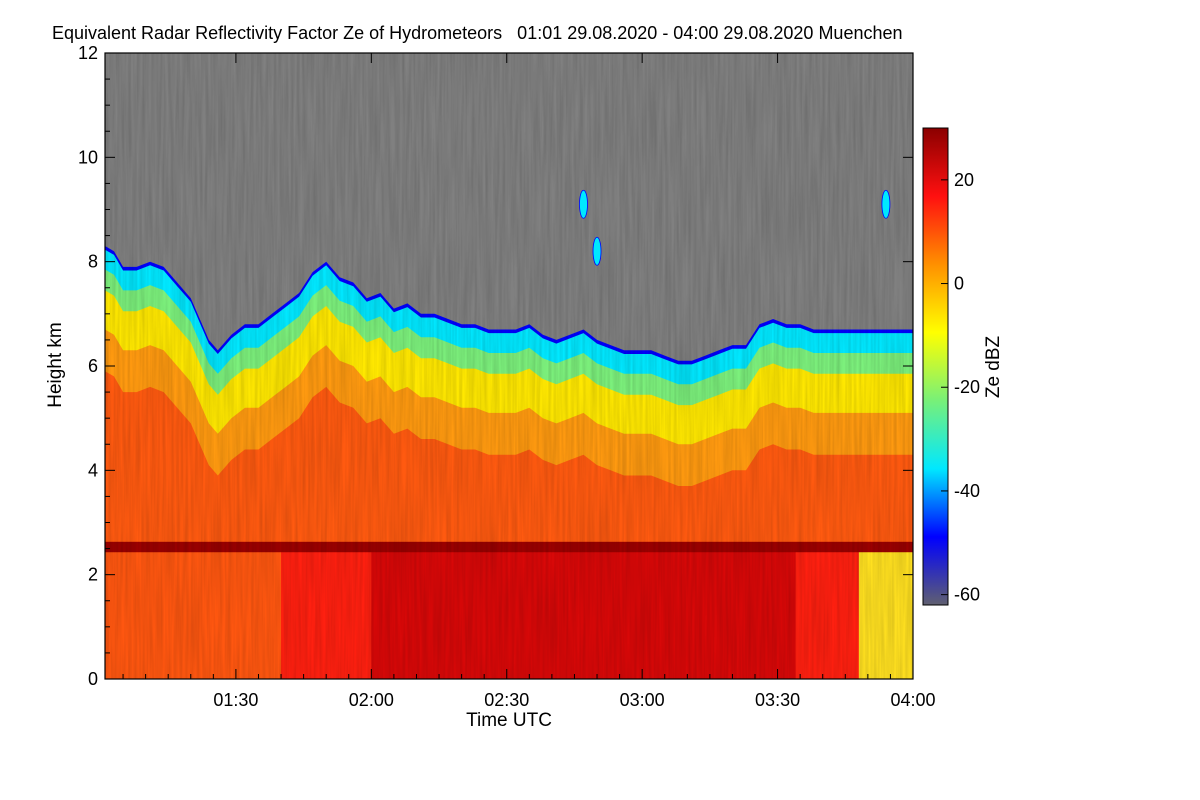  Describe the element at coordinates (93, 470) in the screenshot. I see `y-tick-label: 4` at that location.